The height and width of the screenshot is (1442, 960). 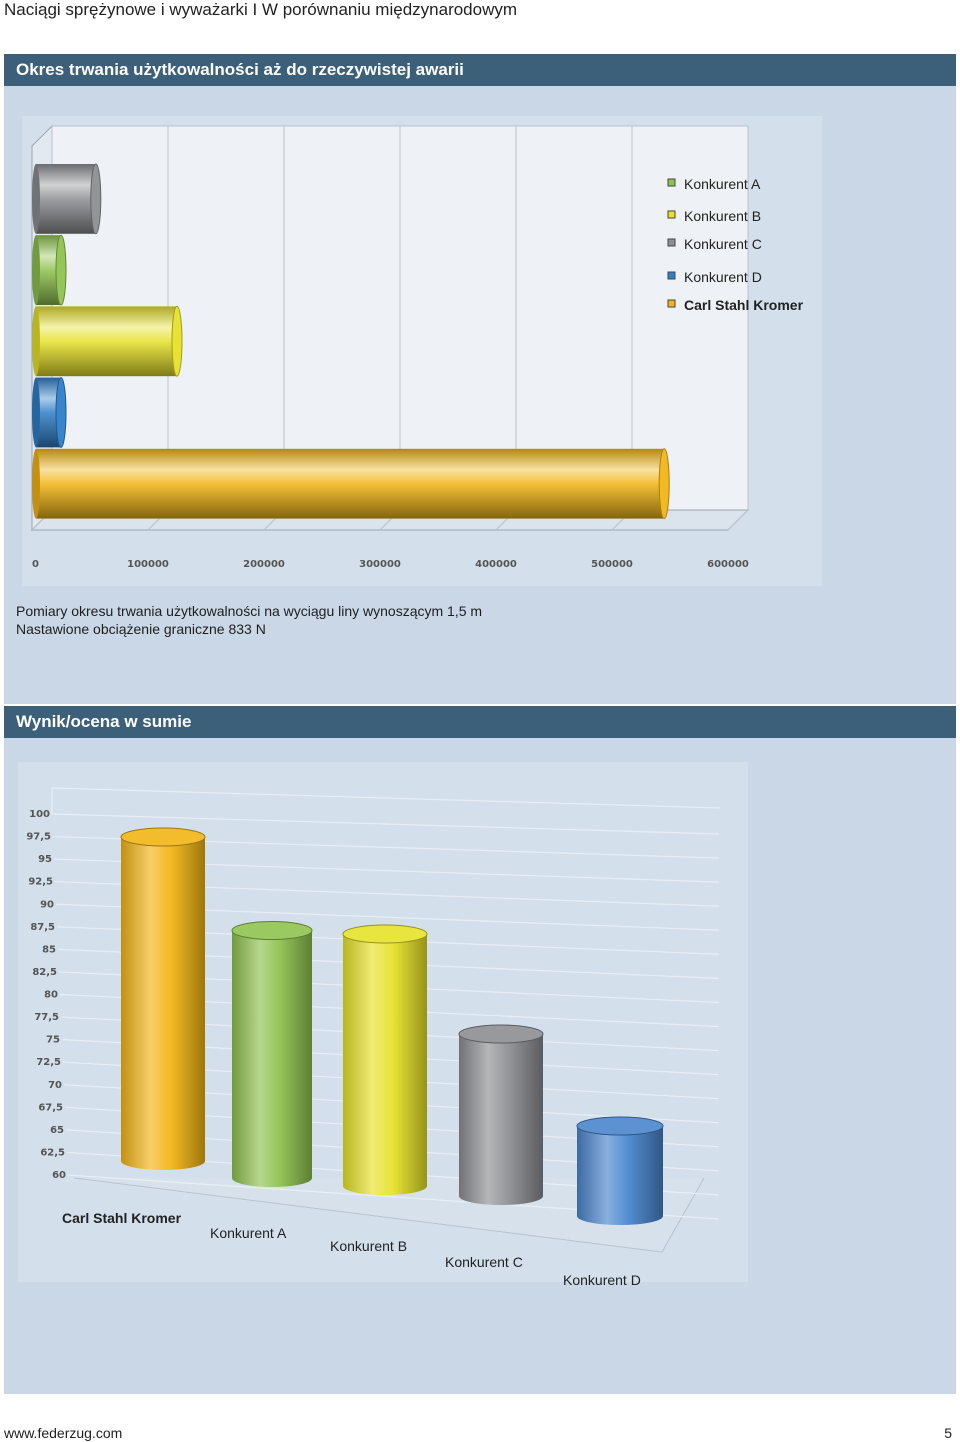 I want to click on footer-url: www.federzug.com, so click(x=63, y=1433).